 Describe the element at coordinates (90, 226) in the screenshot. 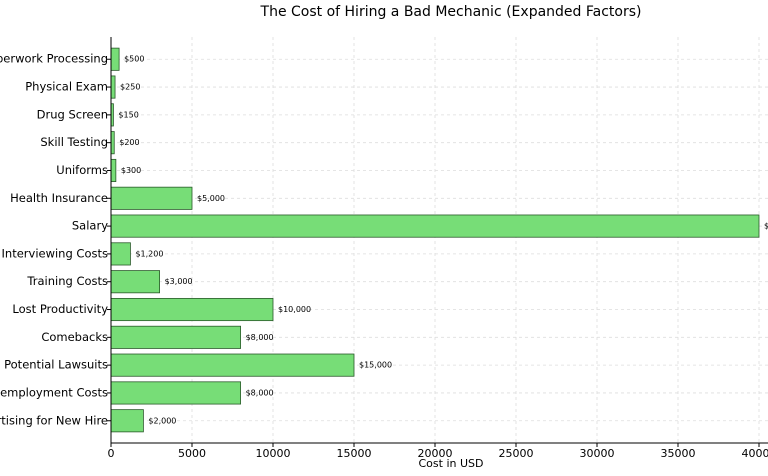

I see `y-tick-label: Salary` at that location.